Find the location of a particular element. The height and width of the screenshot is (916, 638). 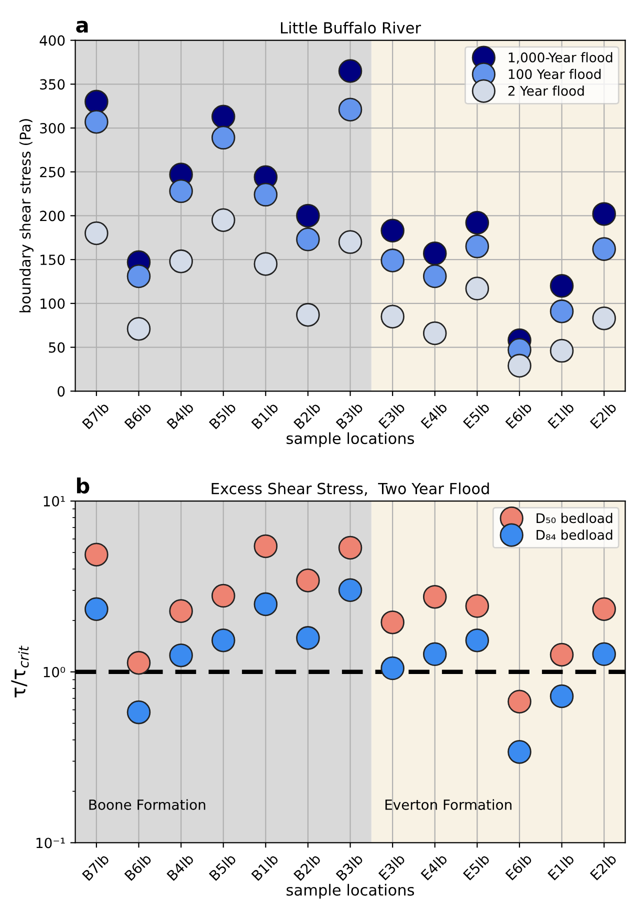

legend-label: 100 Year flood is located at coordinates (554, 74).